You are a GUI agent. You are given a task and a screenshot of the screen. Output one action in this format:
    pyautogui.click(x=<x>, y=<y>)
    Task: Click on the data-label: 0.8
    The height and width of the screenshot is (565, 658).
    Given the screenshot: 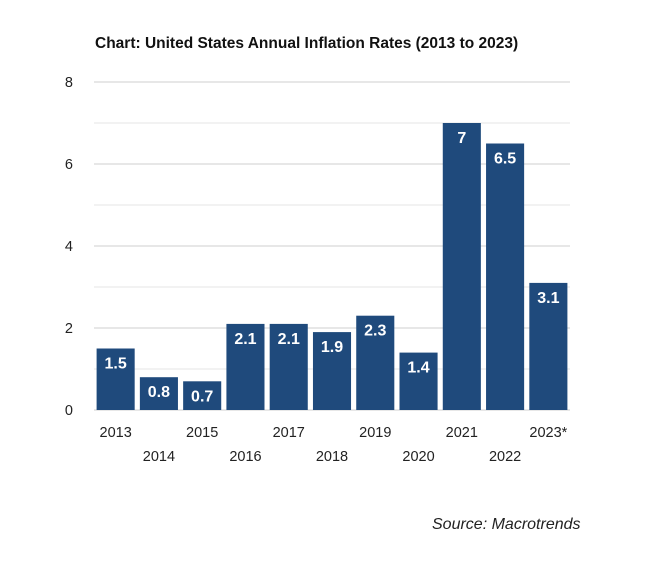 What is the action you would take?
    pyautogui.click(x=159, y=392)
    